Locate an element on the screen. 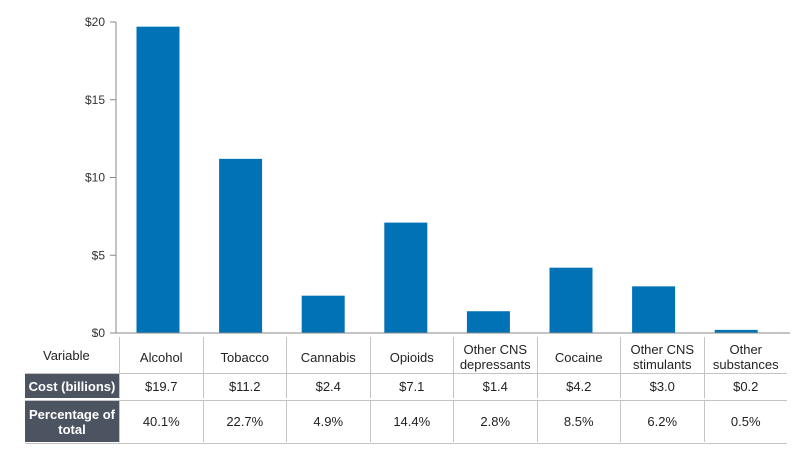  column-header: Cocaine is located at coordinates (578, 355).